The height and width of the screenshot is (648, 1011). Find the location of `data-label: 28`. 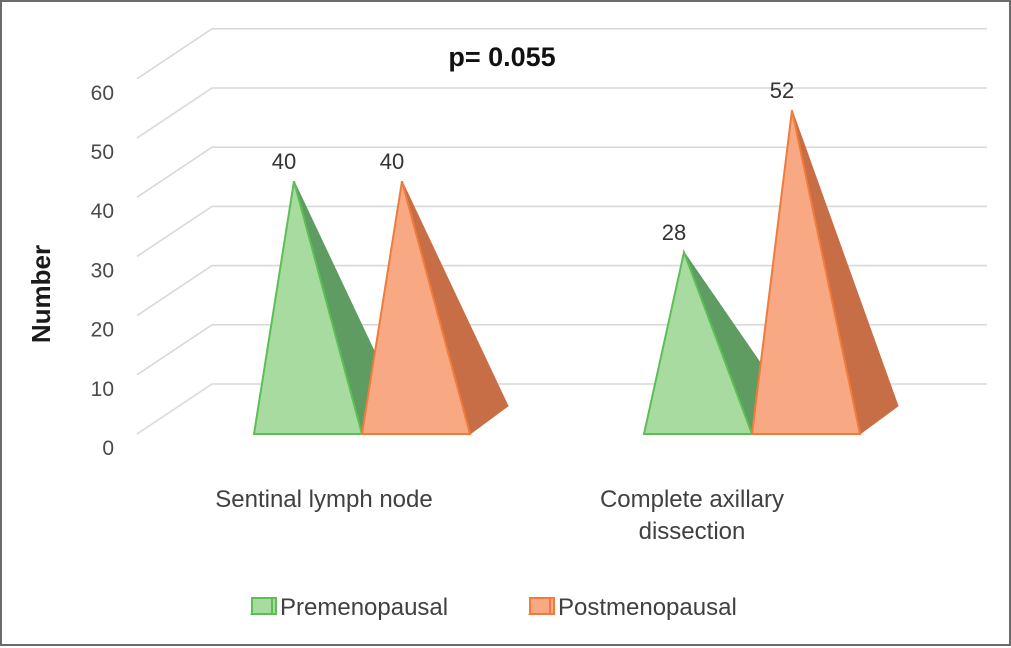

data-label: 28 is located at coordinates (674, 232).